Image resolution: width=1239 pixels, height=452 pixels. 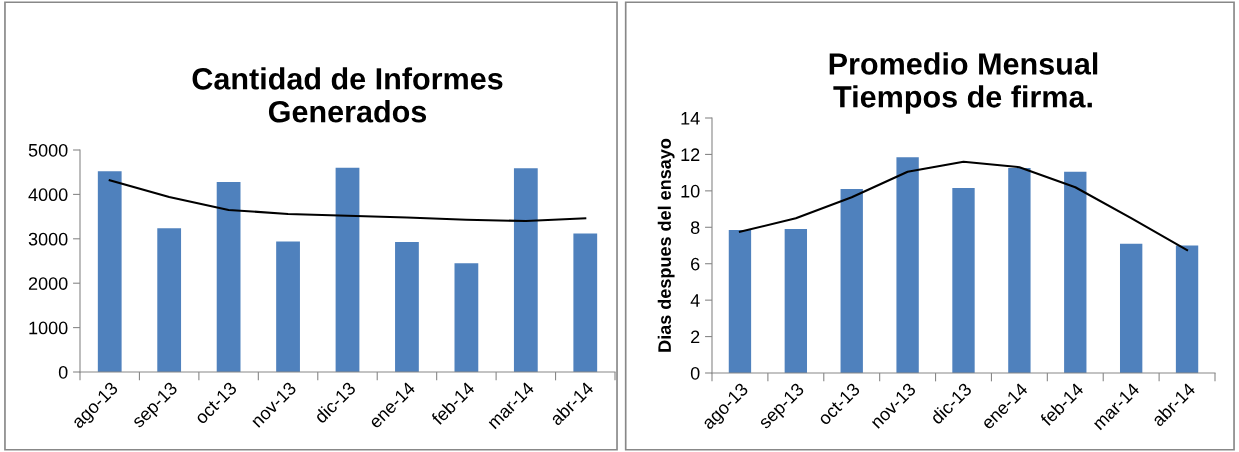 What do you see at coordinates (48, 283) in the screenshot?
I see `y-tick-label: 2000` at bounding box center [48, 283].